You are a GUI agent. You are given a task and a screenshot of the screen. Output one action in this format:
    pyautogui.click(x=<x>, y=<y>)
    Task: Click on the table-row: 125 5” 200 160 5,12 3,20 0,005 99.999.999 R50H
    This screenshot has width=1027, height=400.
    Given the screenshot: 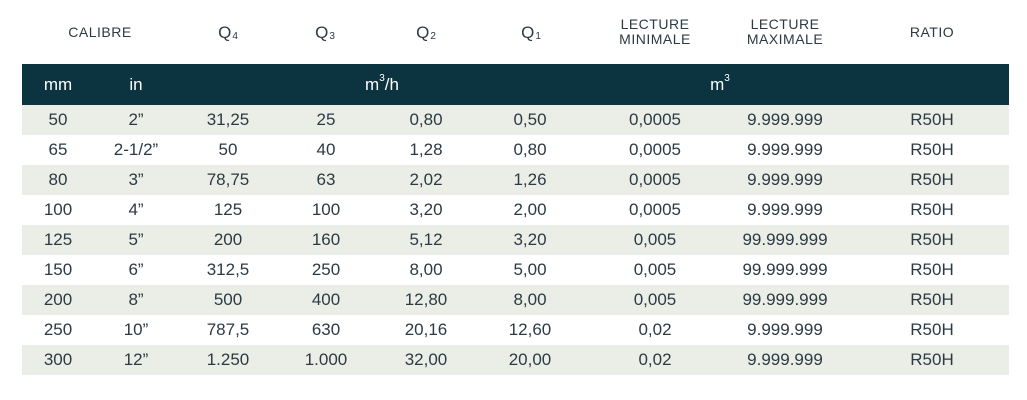 What is the action you would take?
    pyautogui.click(x=515, y=240)
    